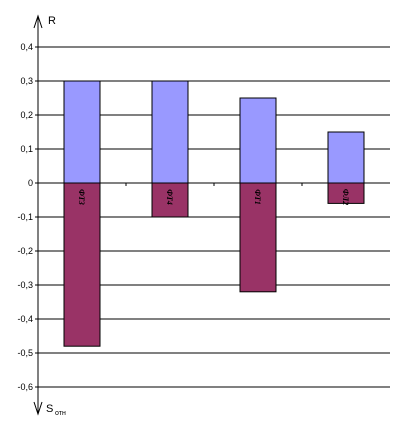  Describe the element at coordinates (25, 251) in the screenshot. I see `y-tick-label: -0,2` at that location.